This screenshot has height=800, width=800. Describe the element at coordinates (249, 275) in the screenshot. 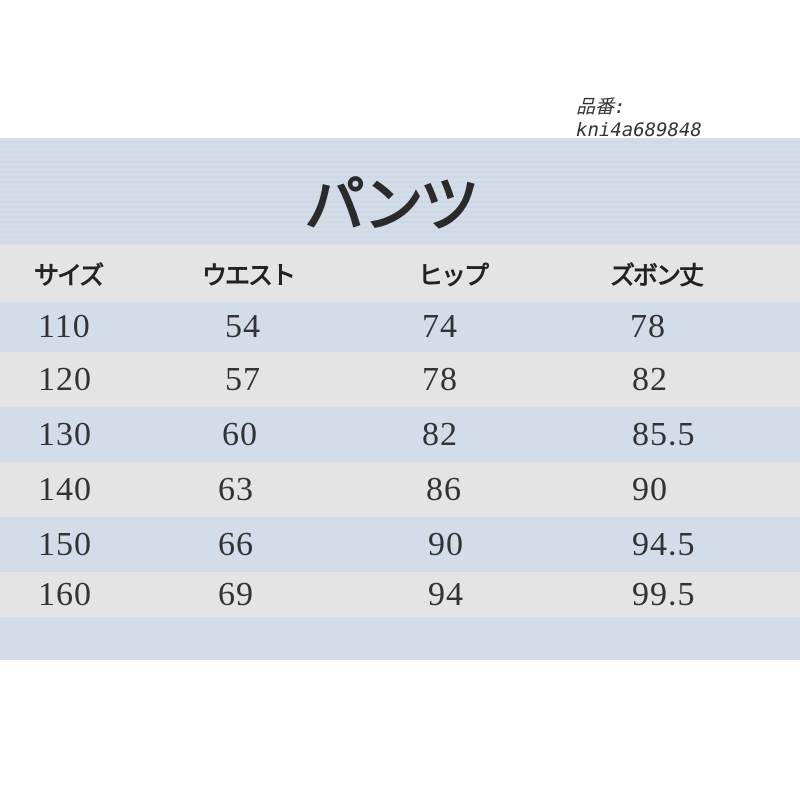

I see `header-waist: ウエスト` at that location.